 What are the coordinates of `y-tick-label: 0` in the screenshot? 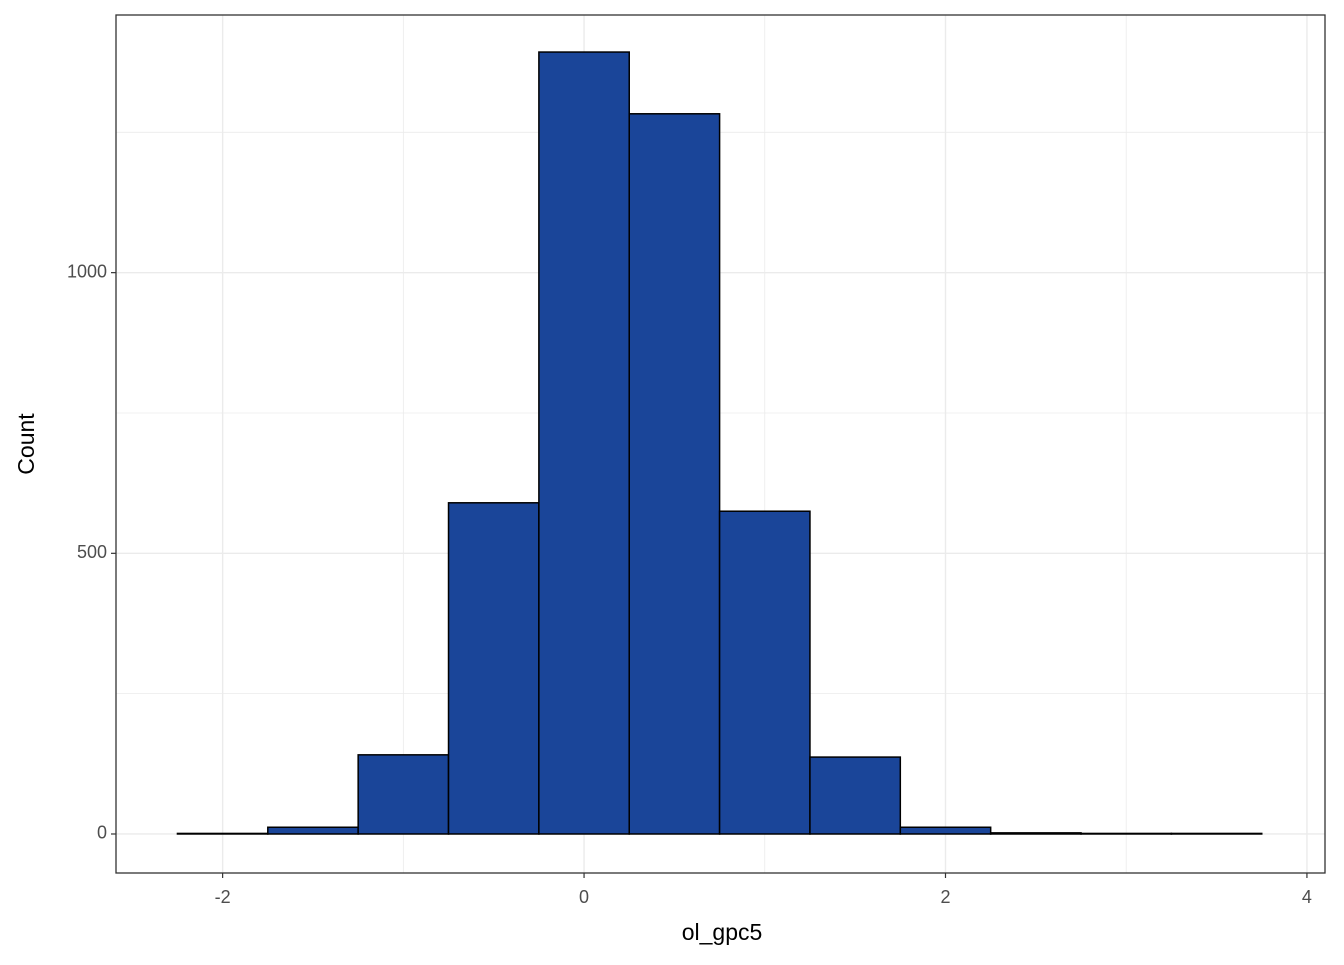 It's located at (102, 833).